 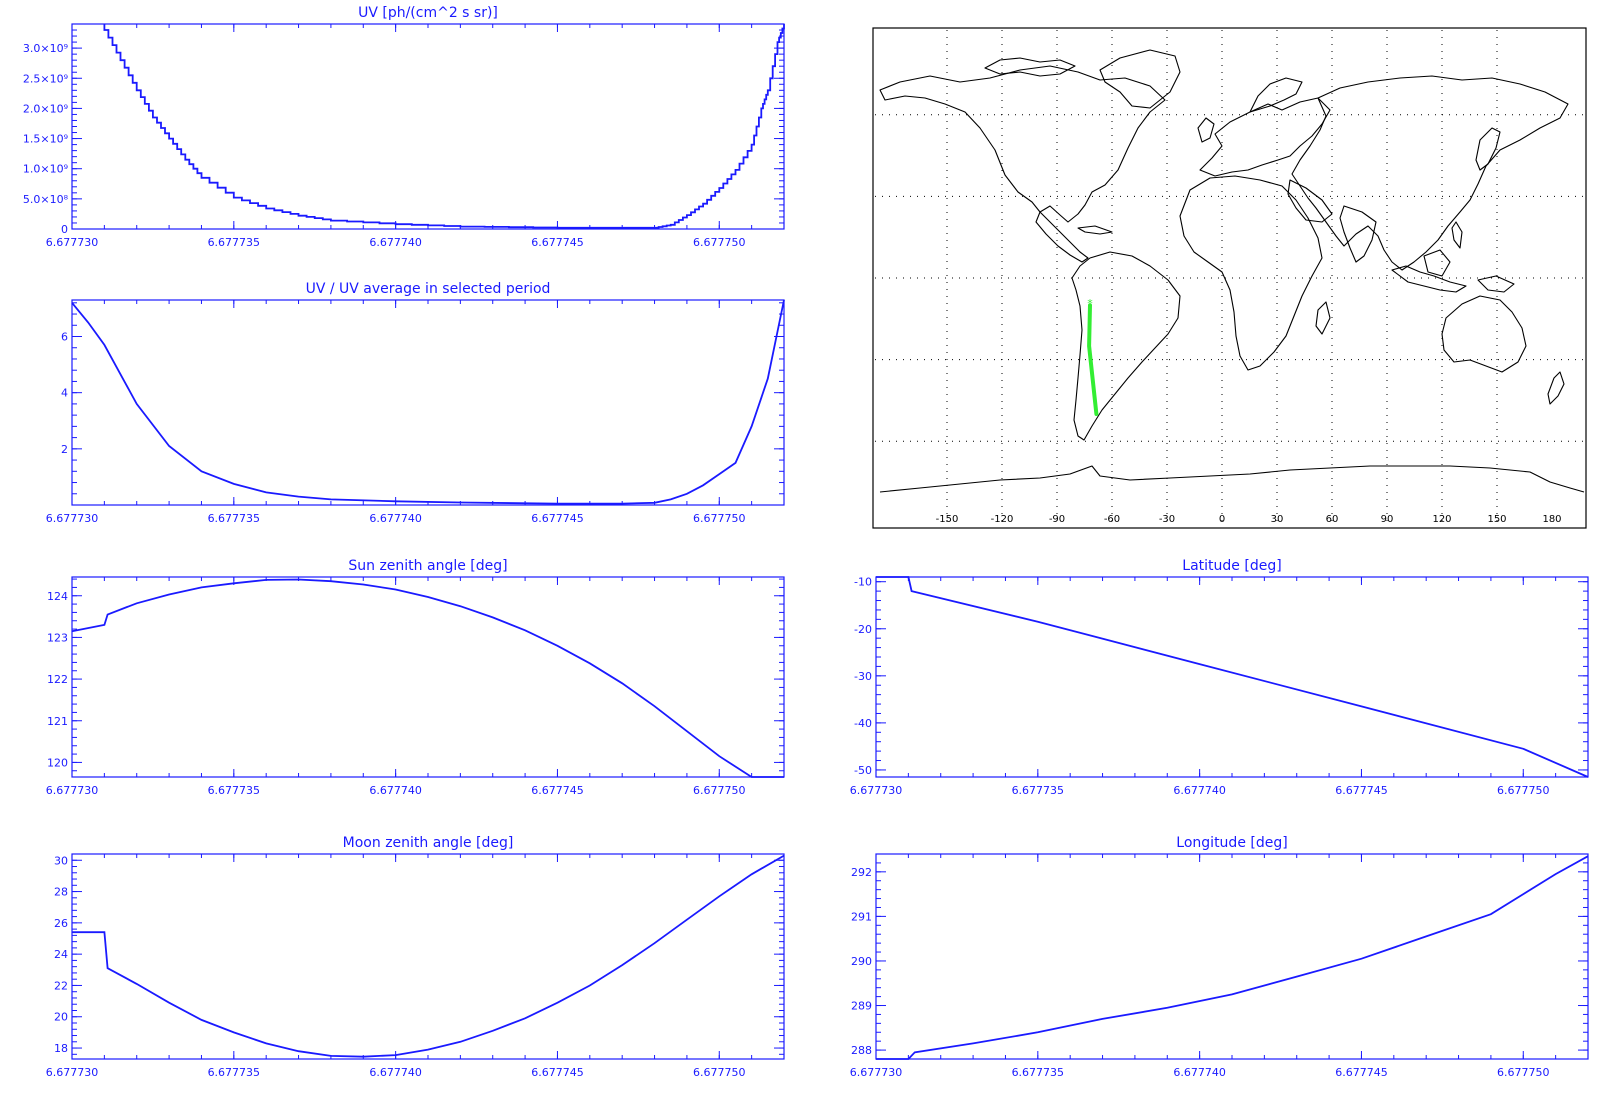 I want to click on y-tick-label: 28, so click(x=61, y=892).